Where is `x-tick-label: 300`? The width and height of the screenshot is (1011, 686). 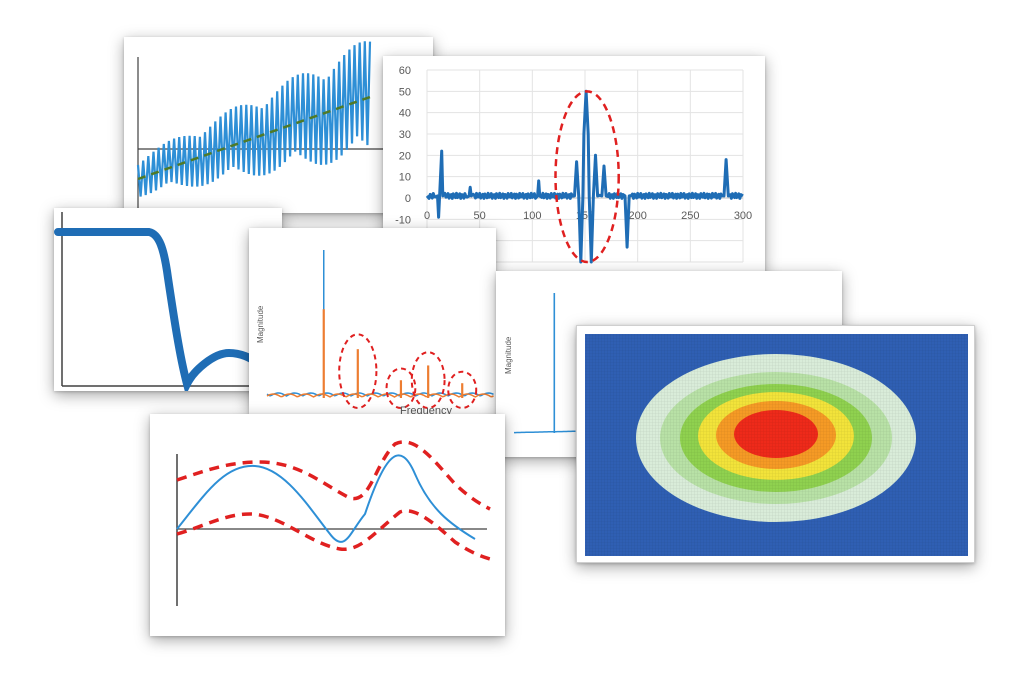
x-tick-label: 300 is located at coordinates (743, 216).